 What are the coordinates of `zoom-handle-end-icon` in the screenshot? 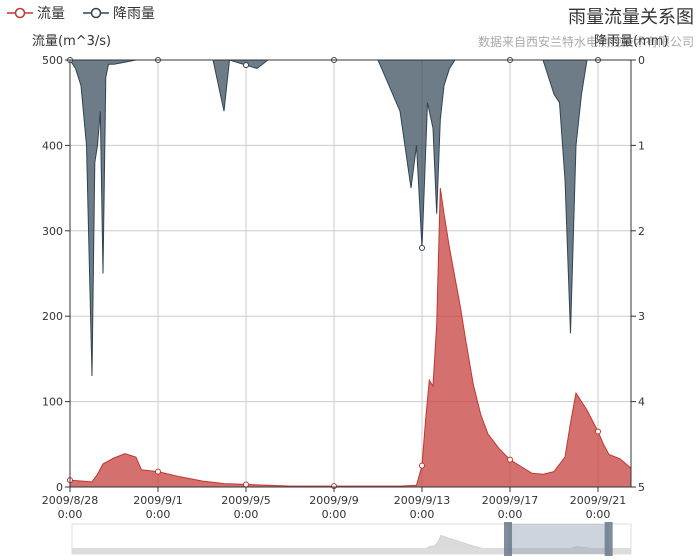 It's located at (608, 539).